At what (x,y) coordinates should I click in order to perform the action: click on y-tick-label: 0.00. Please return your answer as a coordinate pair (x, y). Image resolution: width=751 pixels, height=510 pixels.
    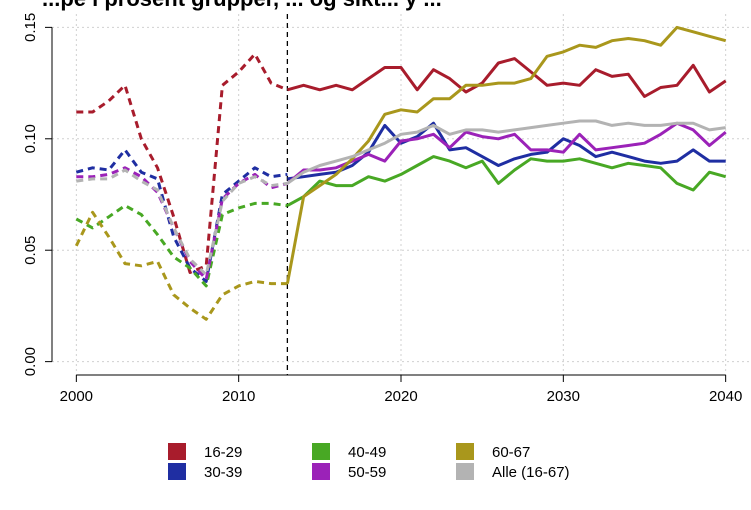
    Looking at the image, I should click on (30, 361).